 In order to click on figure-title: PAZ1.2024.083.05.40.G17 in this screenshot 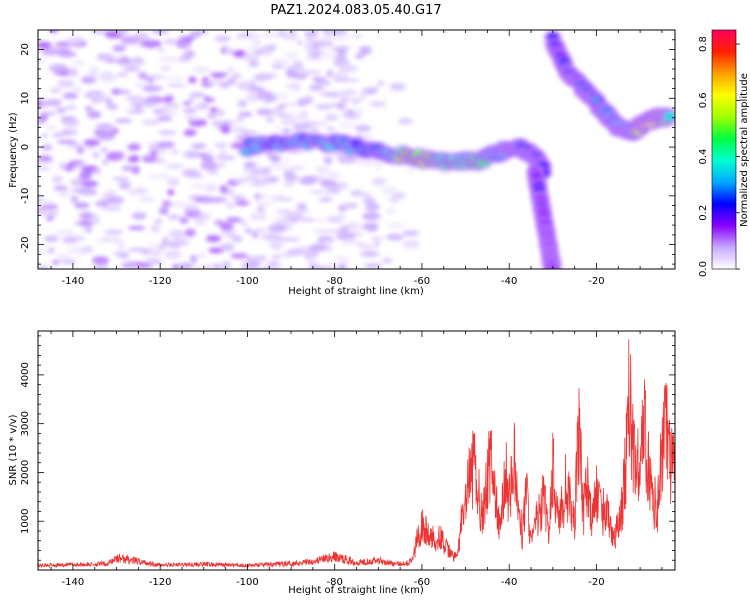, I will do `click(355, 10)`.